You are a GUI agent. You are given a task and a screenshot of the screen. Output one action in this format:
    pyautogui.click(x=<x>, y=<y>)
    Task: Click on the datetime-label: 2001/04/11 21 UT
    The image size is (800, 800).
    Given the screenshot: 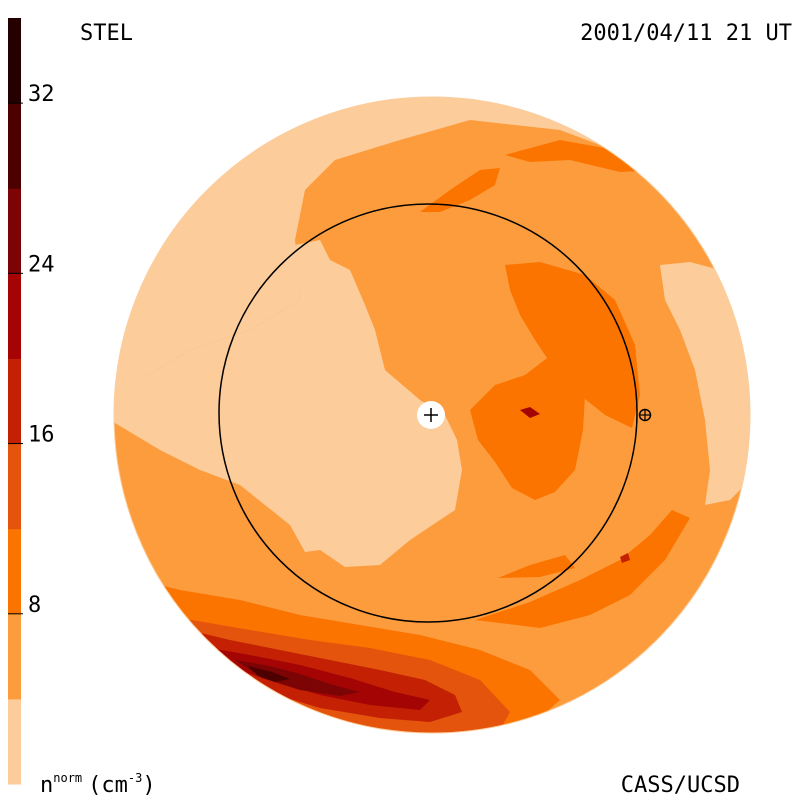 What is the action you would take?
    pyautogui.click(x=686, y=33)
    